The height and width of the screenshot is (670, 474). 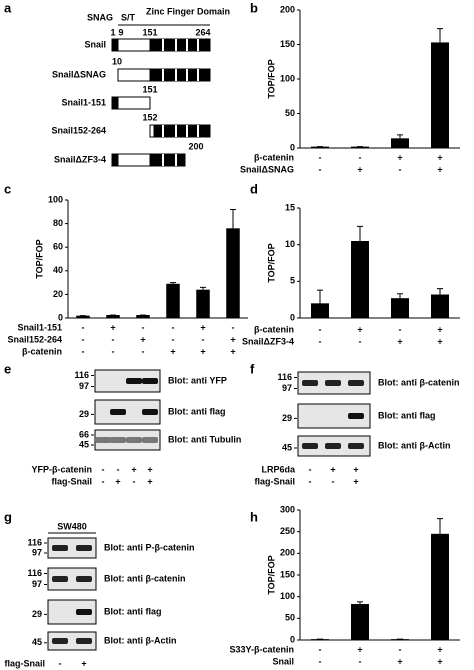 I want to click on y-tick-label: 150, so click(x=287, y=574).